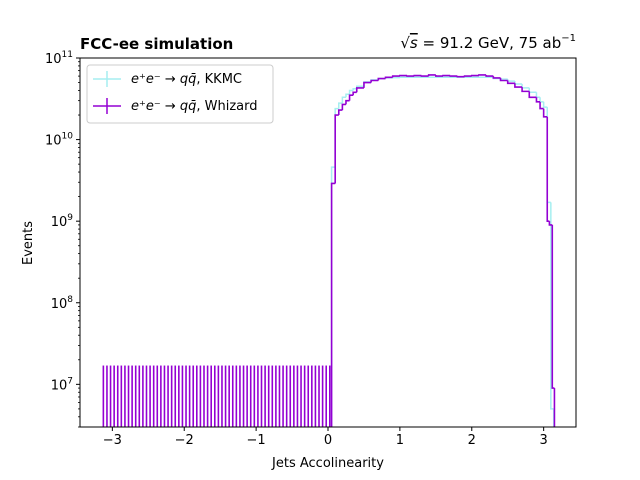 Image resolution: width=640 pixels, height=480 pixels. I want to click on legend-entry-whizard: e⁺e⁻ → qq̄, Whizard, so click(175, 106).